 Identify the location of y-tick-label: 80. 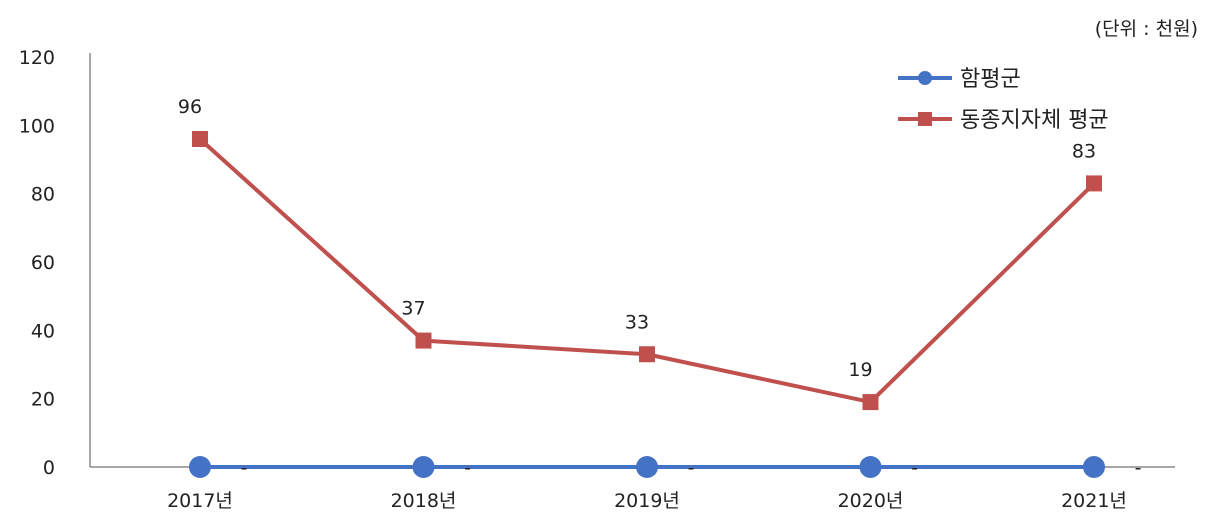
(43, 195).